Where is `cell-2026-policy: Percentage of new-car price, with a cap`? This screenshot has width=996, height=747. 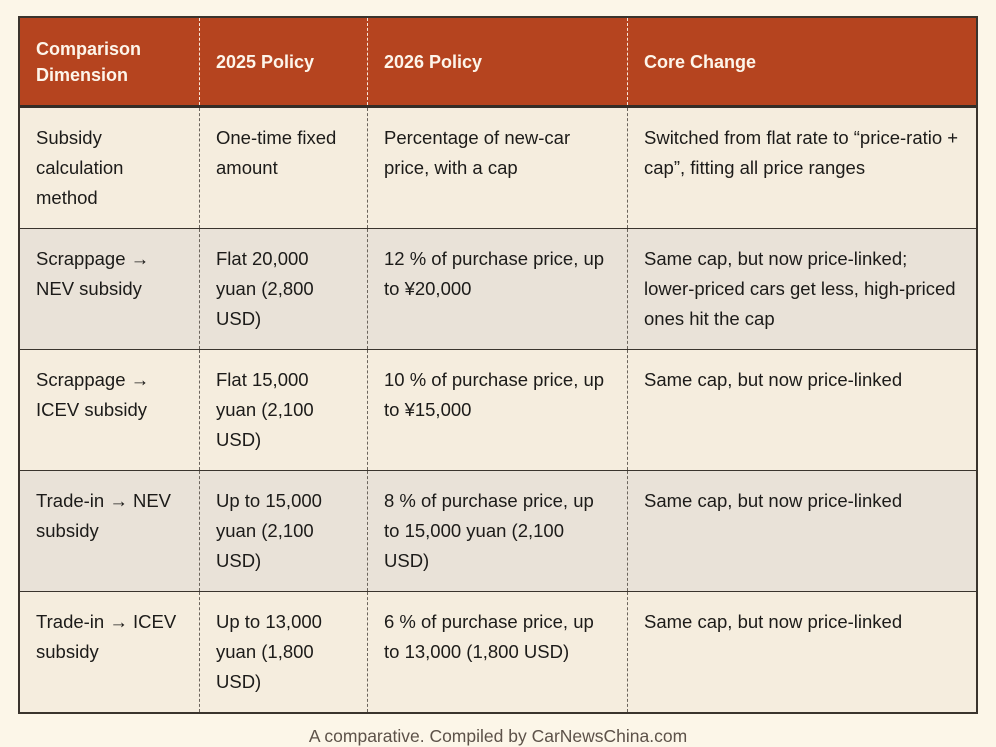
cell-2026-policy: Percentage of new-car price, with a cap is located at coordinates (497, 168).